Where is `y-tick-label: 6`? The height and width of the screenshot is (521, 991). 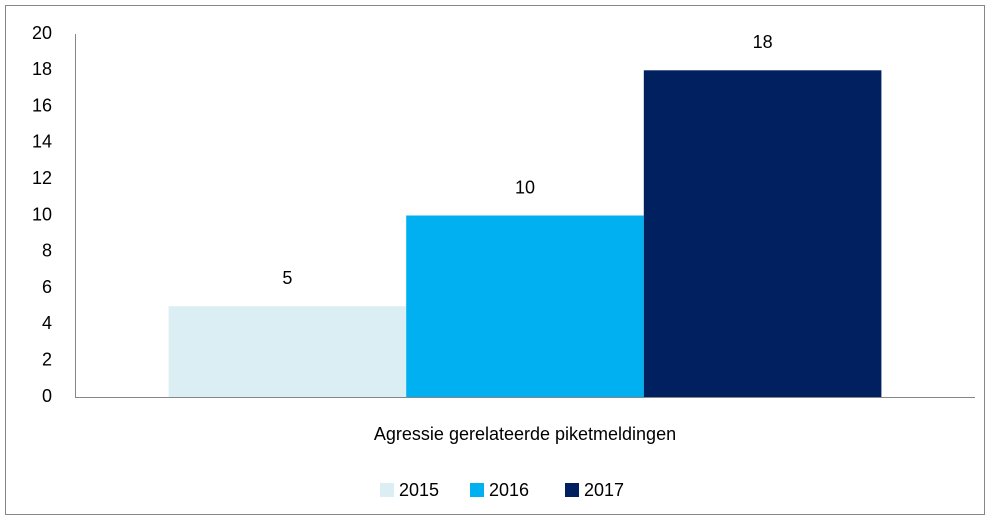
y-tick-label: 6 is located at coordinates (47, 287).